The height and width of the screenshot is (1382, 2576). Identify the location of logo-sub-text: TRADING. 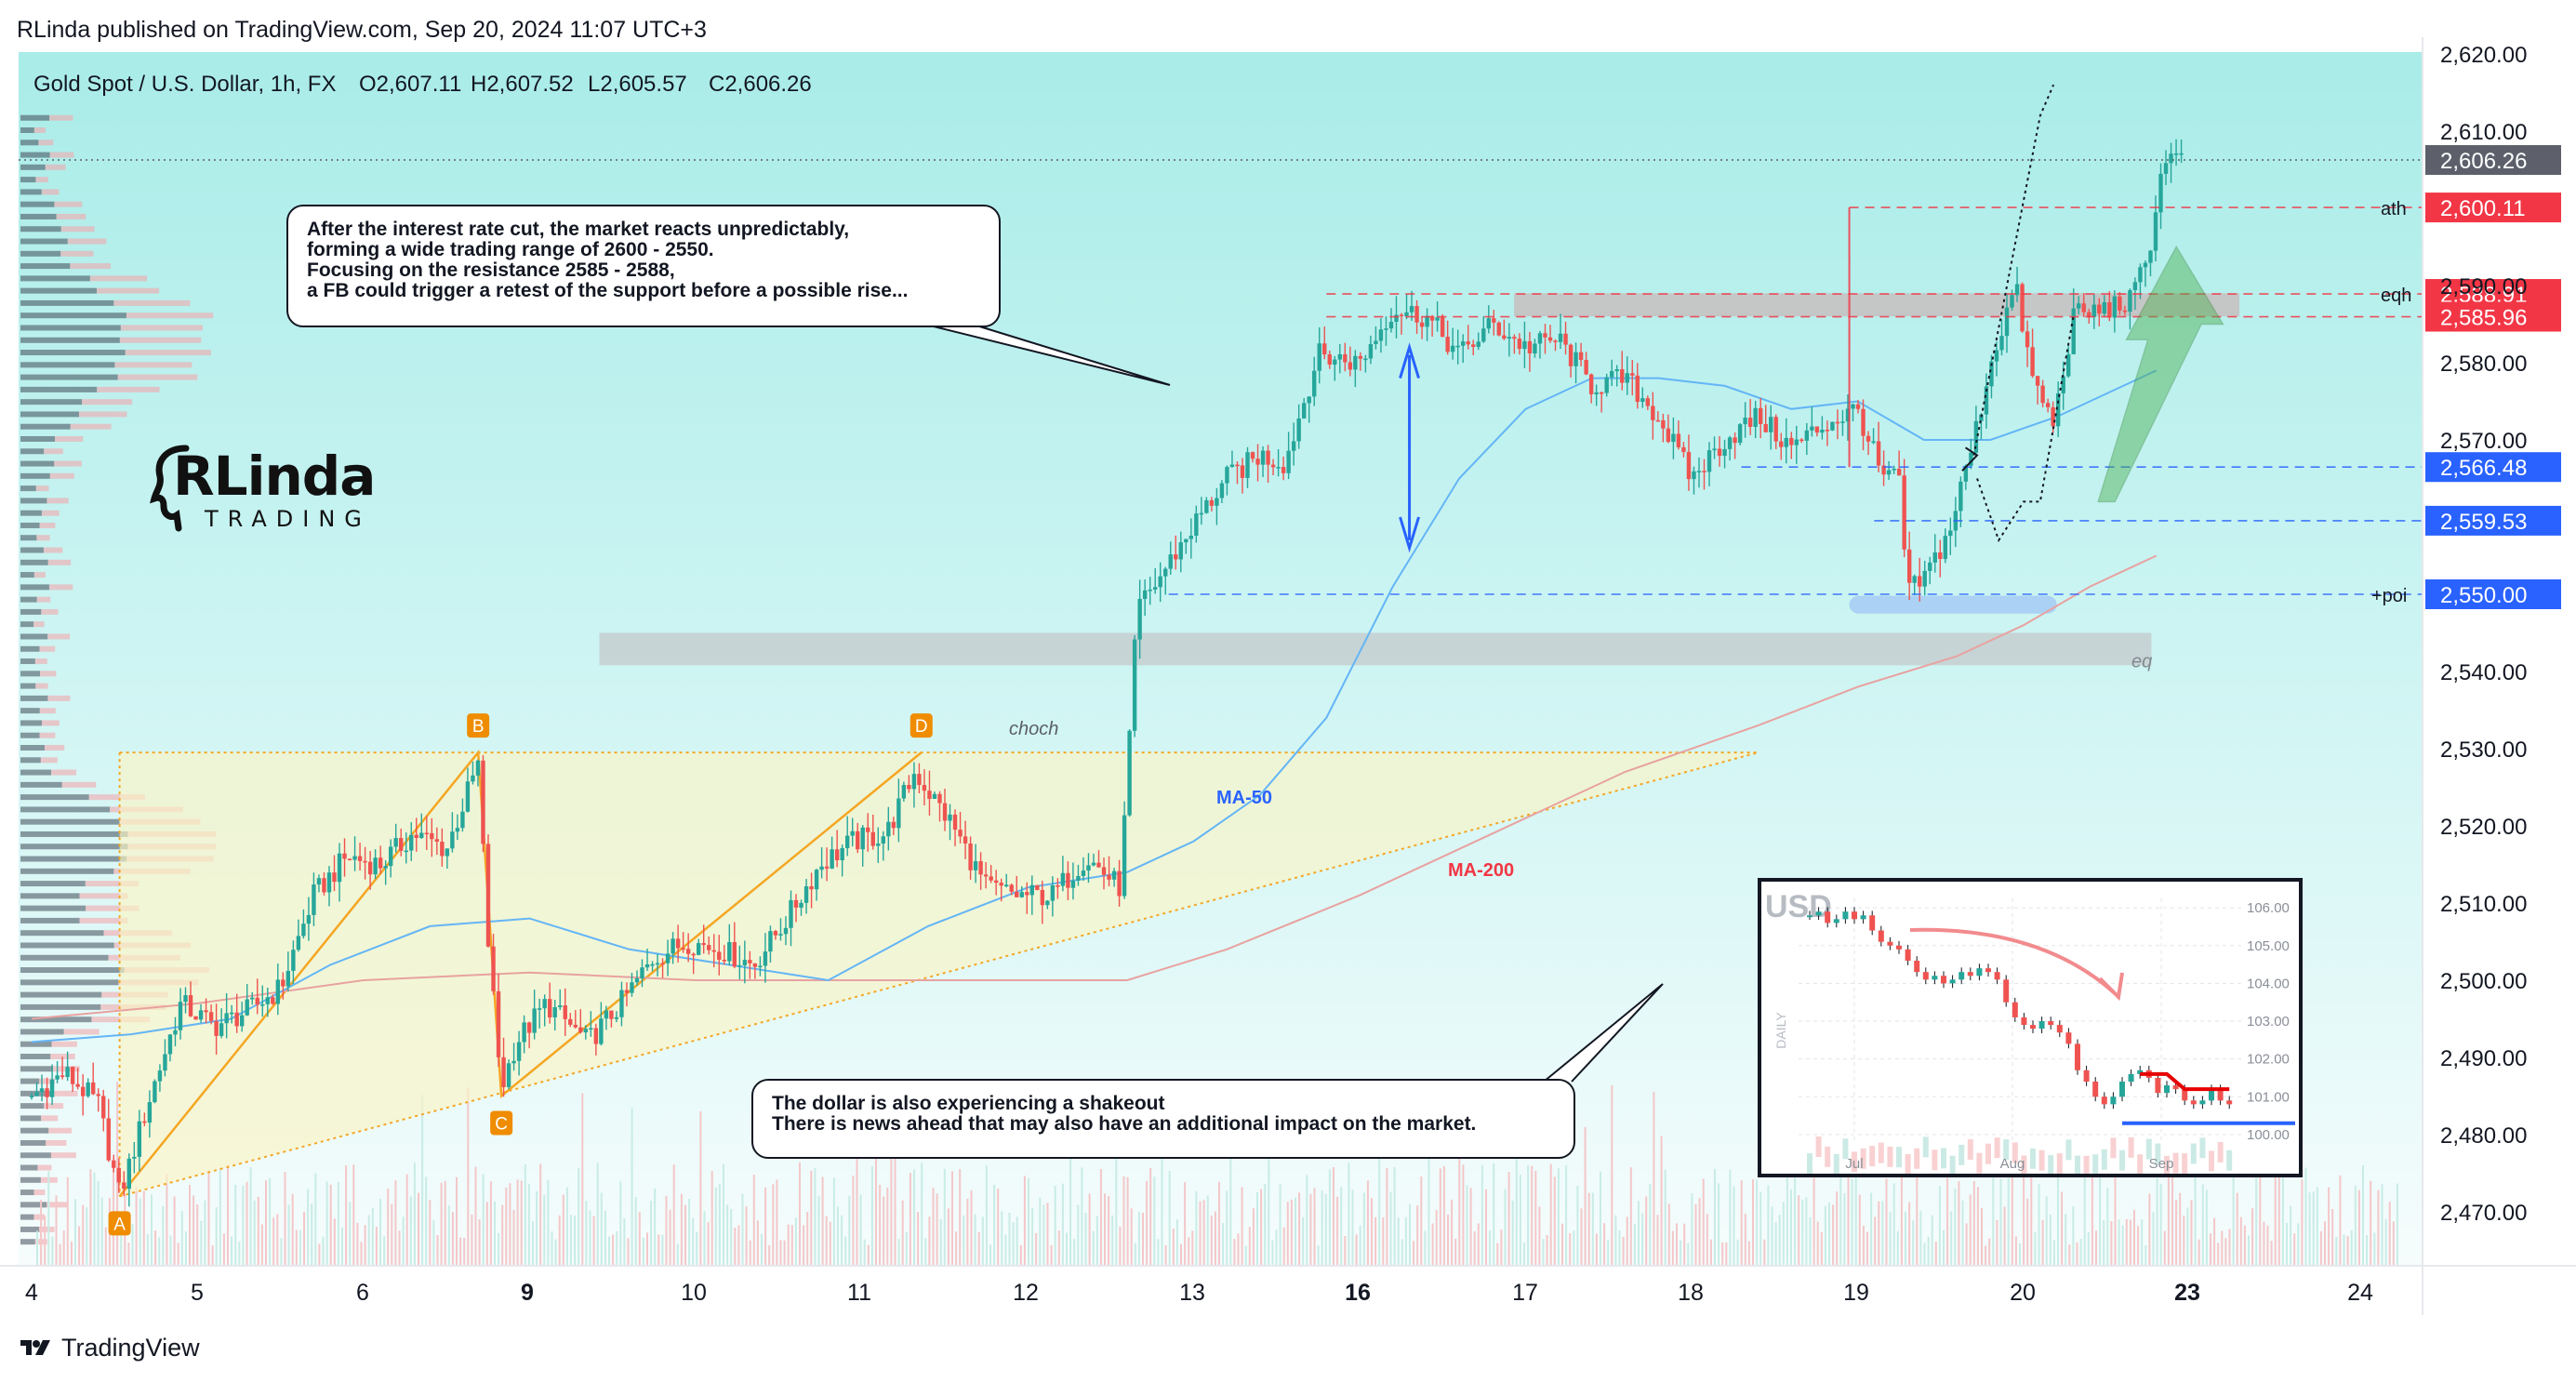
(288, 519).